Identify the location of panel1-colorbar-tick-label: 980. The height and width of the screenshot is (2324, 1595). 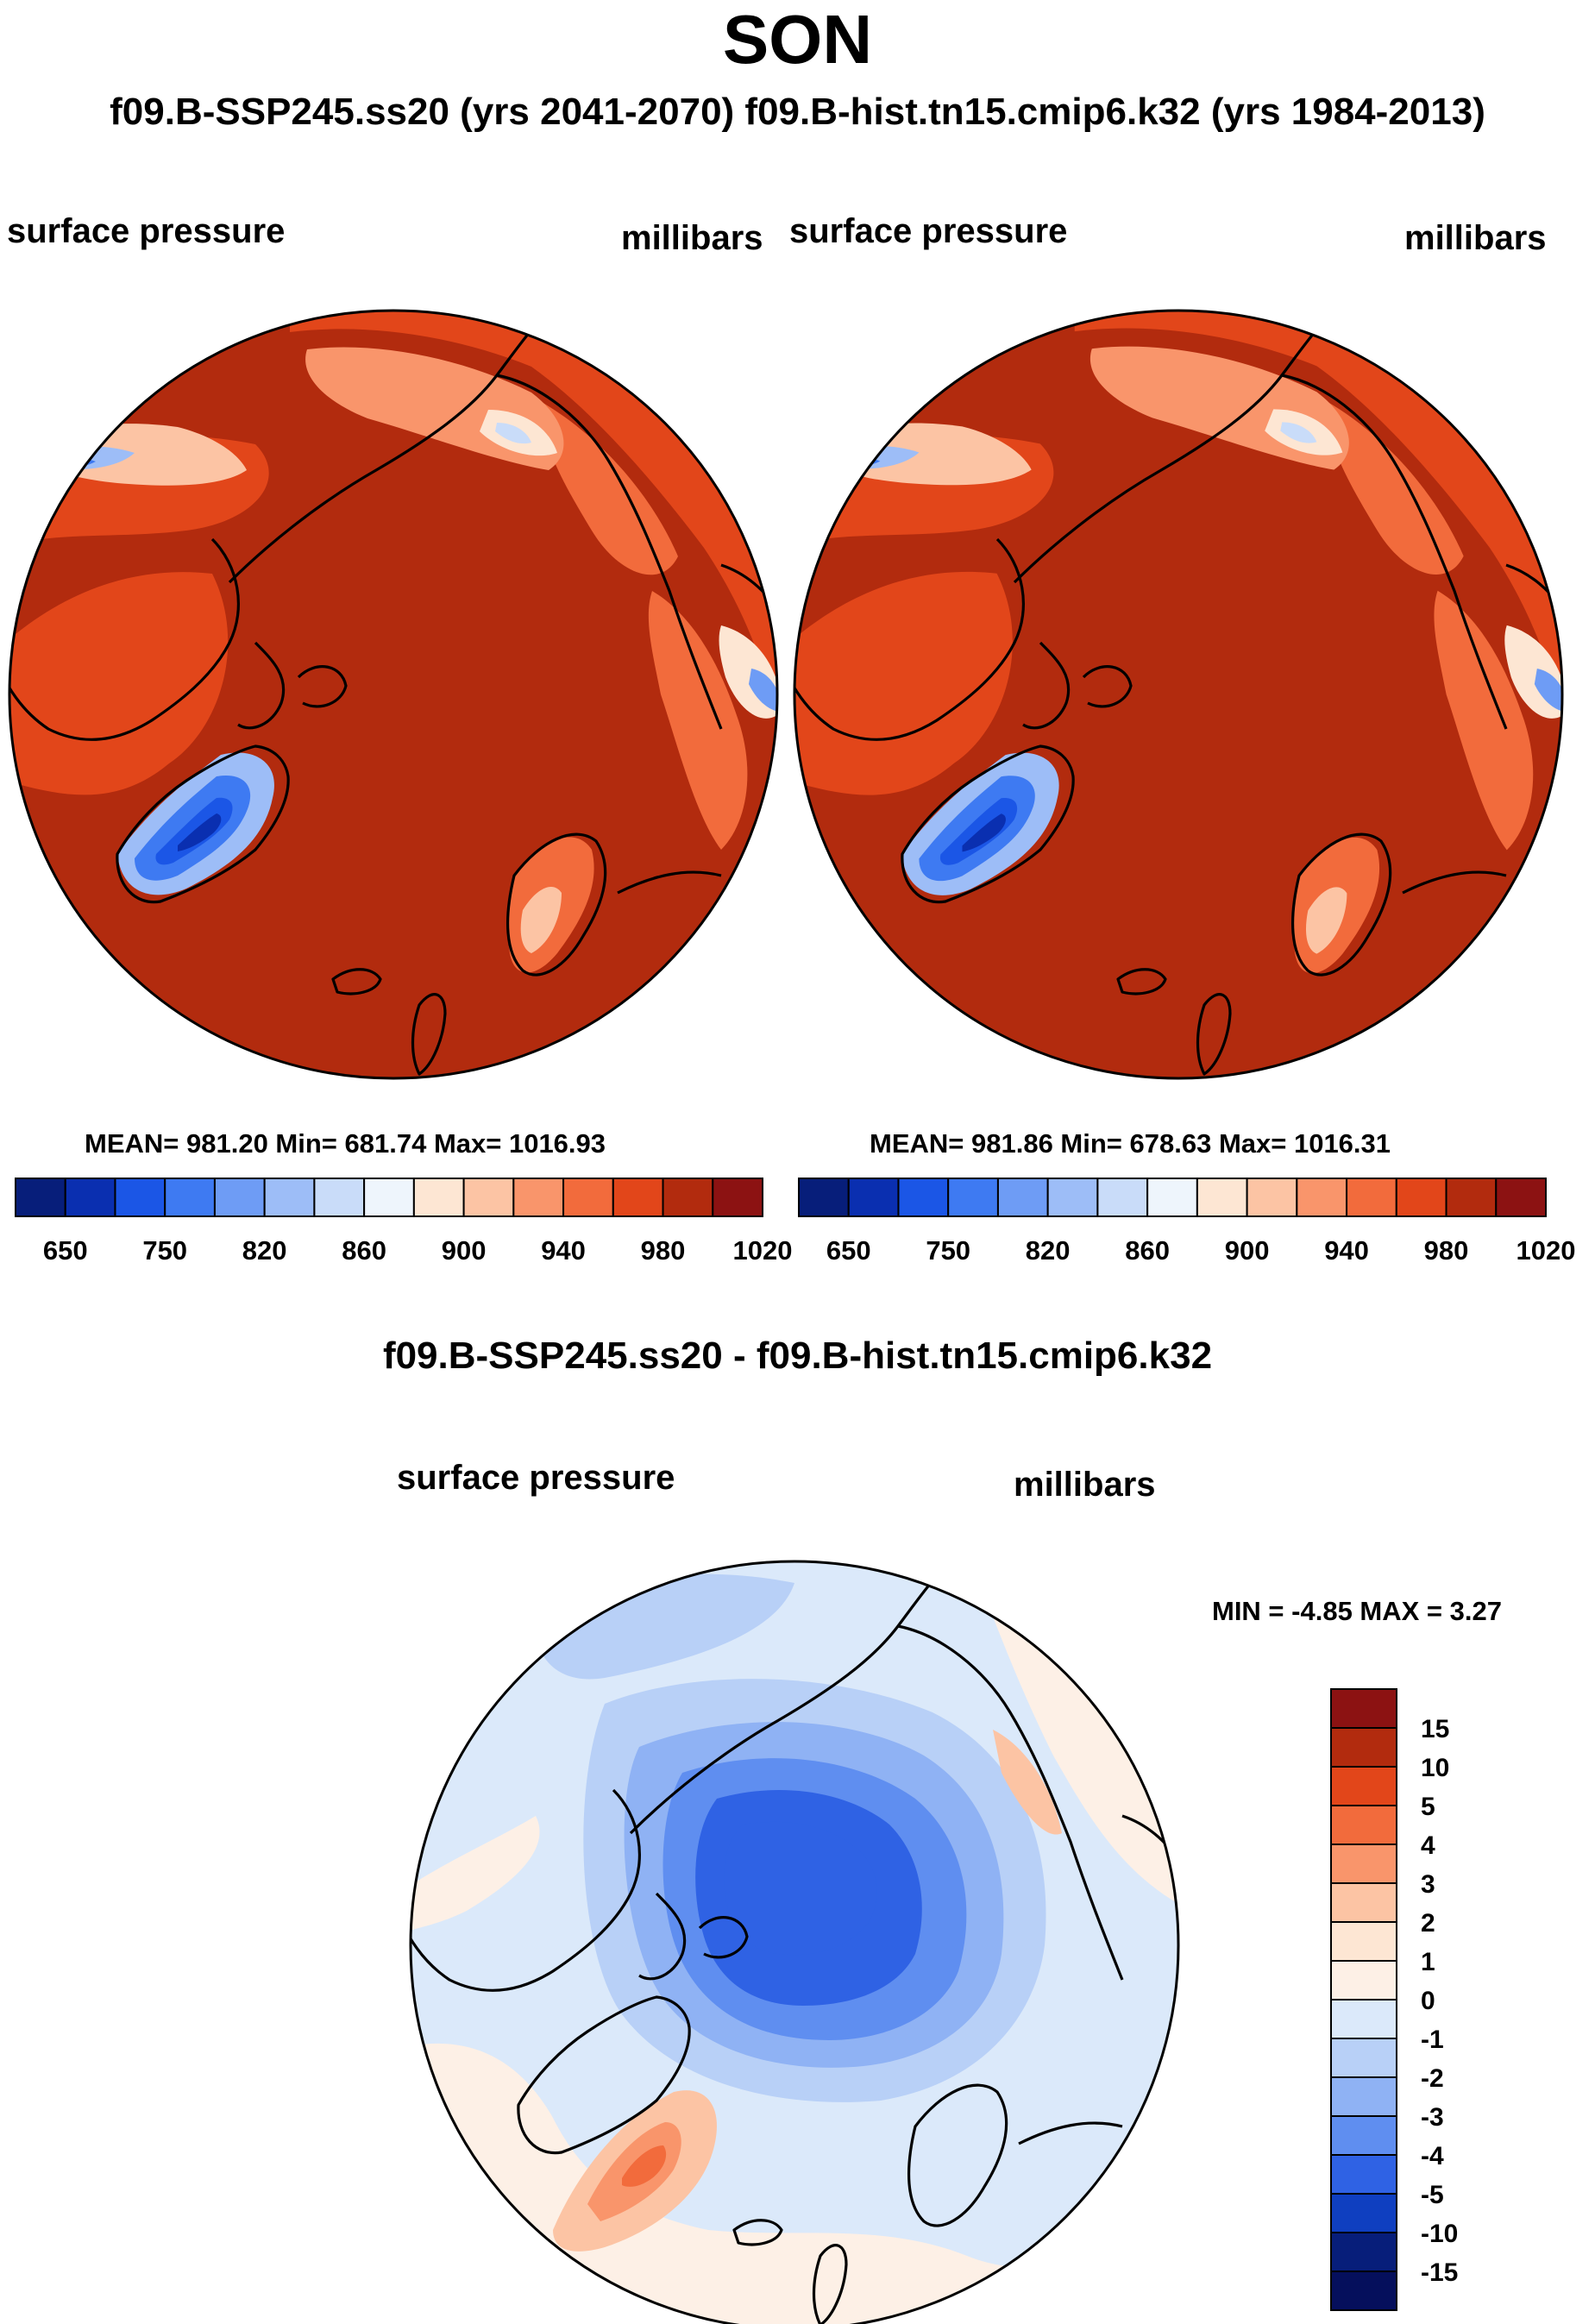
(663, 1251).